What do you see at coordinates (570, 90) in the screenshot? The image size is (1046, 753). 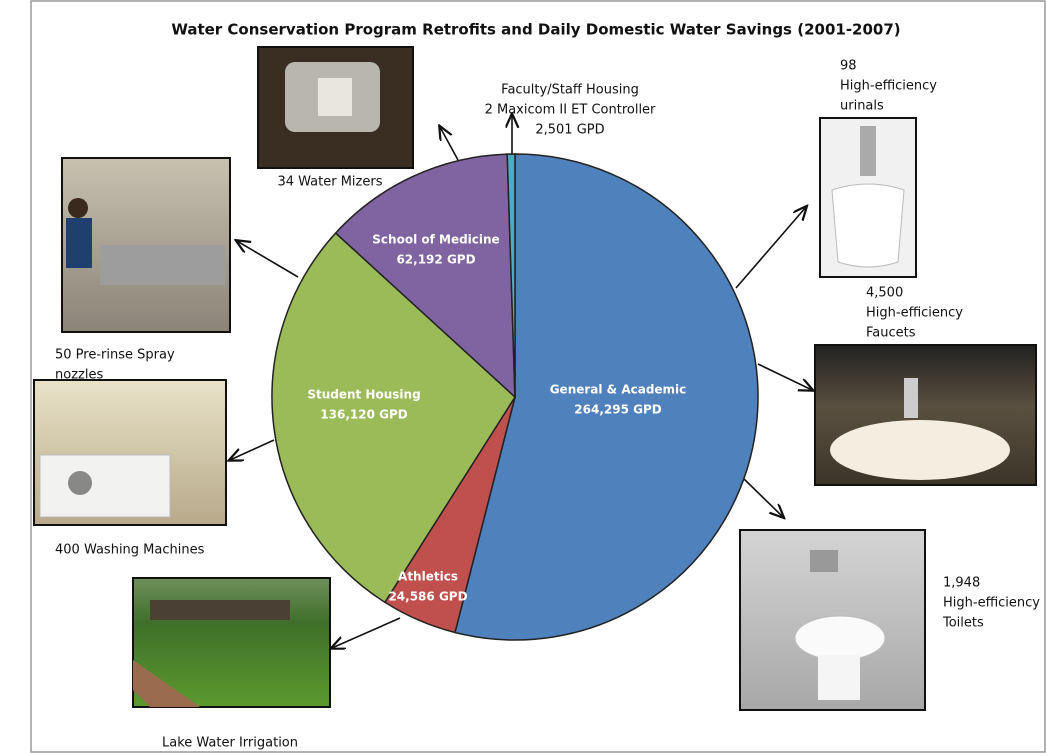 I see `slice-label: Faculty/Staff Housing` at bounding box center [570, 90].